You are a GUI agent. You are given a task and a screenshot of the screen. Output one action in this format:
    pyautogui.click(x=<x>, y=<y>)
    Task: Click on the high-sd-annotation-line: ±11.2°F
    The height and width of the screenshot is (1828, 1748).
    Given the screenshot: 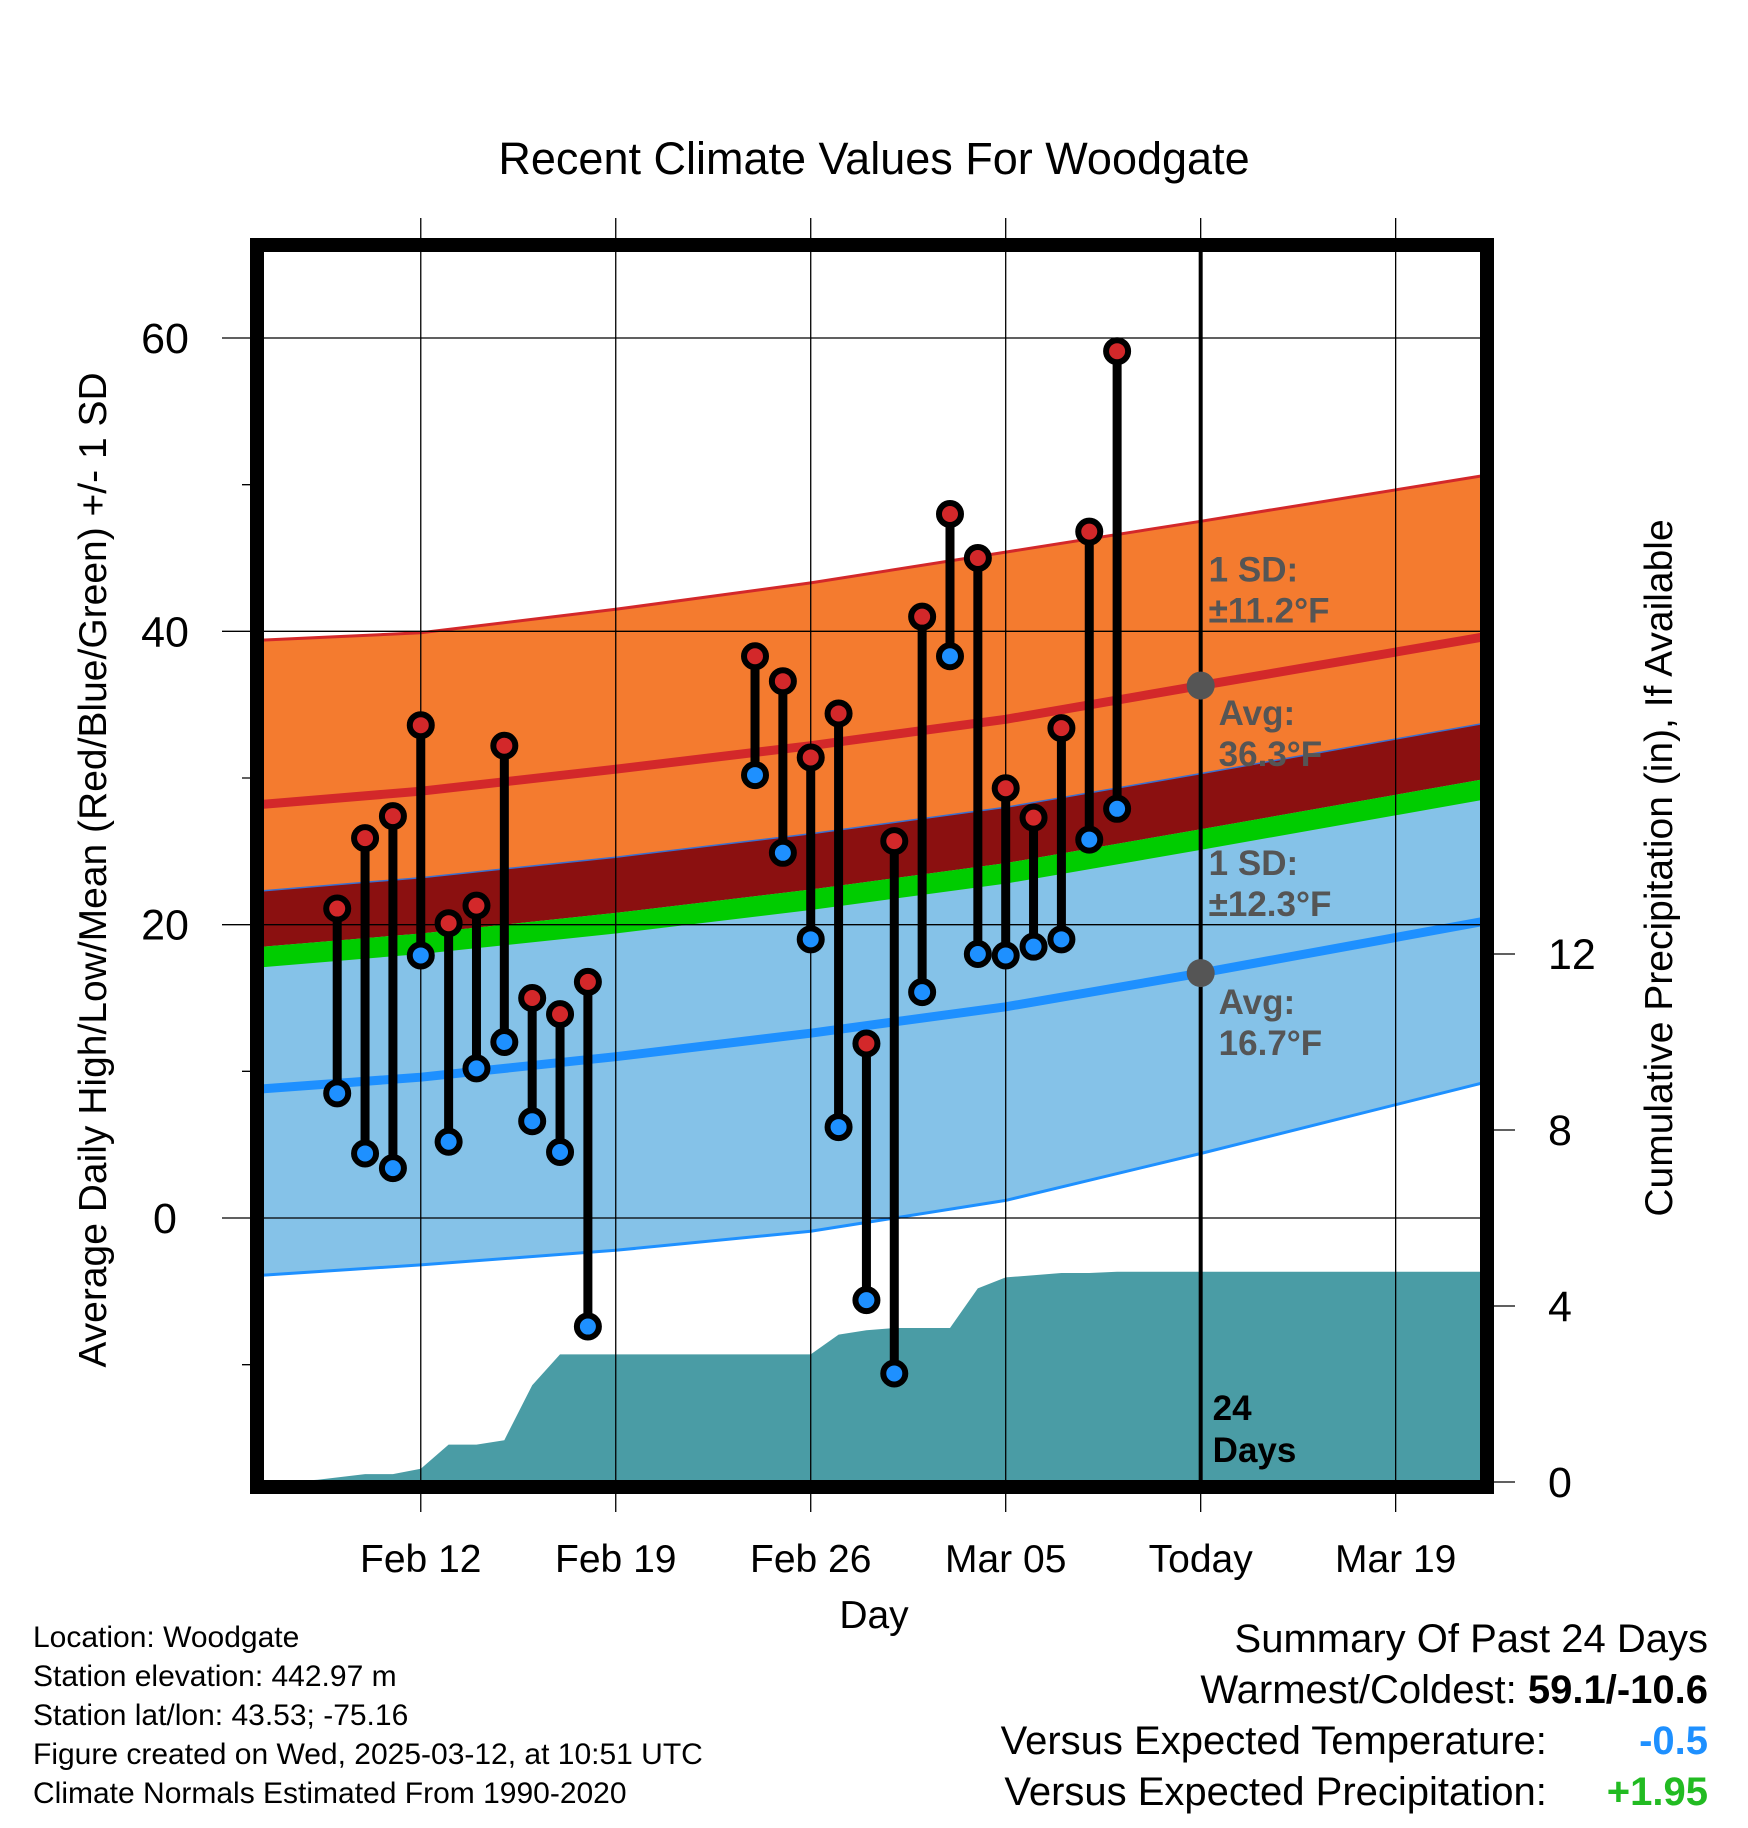 What is the action you would take?
    pyautogui.click(x=1269, y=610)
    